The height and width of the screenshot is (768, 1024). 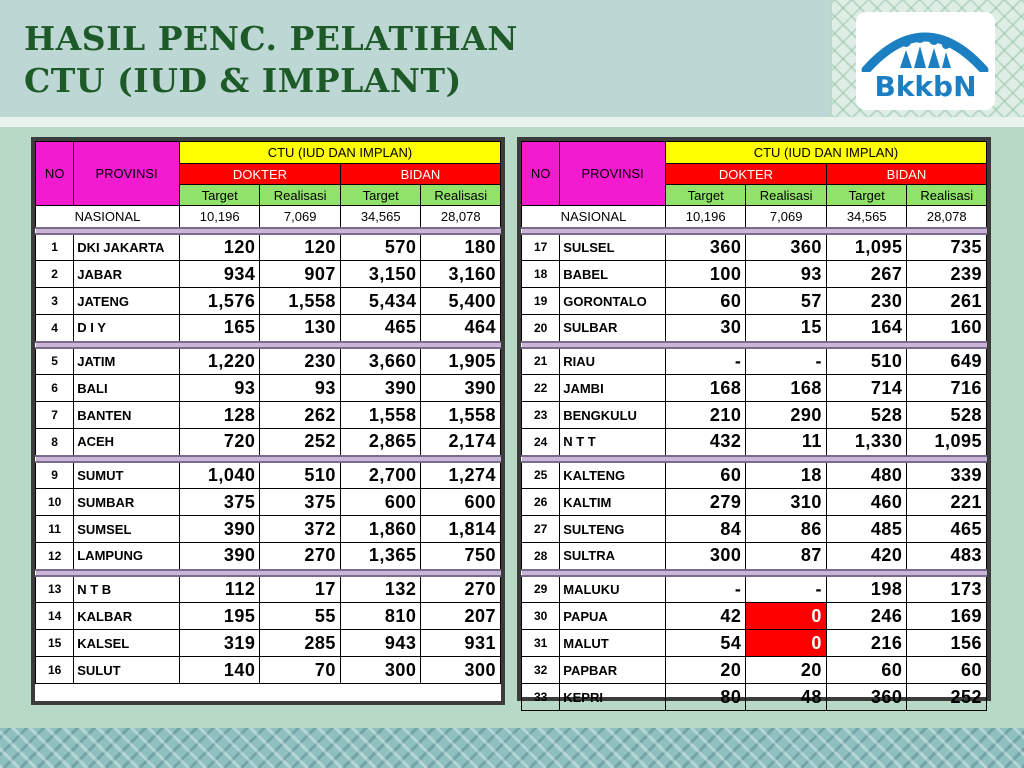 I want to click on row-number: 22, so click(x=540, y=388).